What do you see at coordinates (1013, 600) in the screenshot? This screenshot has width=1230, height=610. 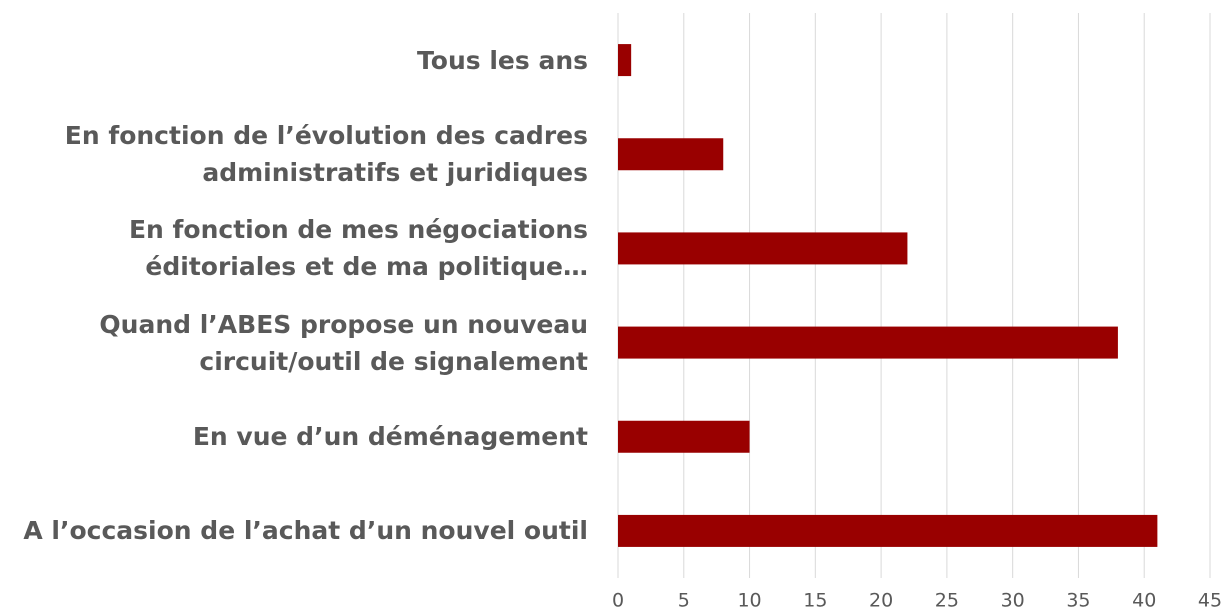 I see `x-tick-label: 30` at bounding box center [1013, 600].